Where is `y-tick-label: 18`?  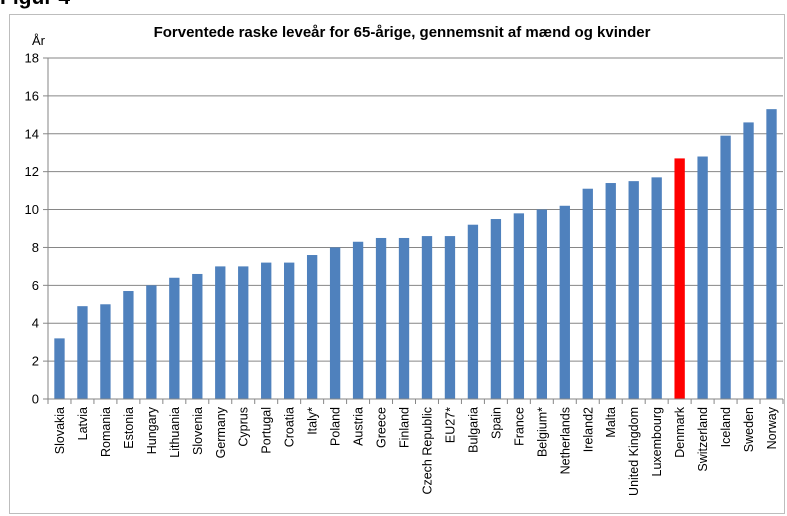 y-tick-label: 18 is located at coordinates (32, 58).